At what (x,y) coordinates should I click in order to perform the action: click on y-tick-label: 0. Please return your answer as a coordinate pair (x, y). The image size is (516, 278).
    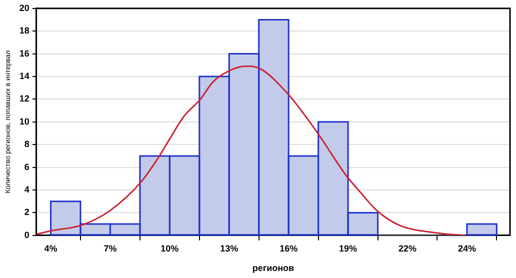
    Looking at the image, I should click on (27, 235).